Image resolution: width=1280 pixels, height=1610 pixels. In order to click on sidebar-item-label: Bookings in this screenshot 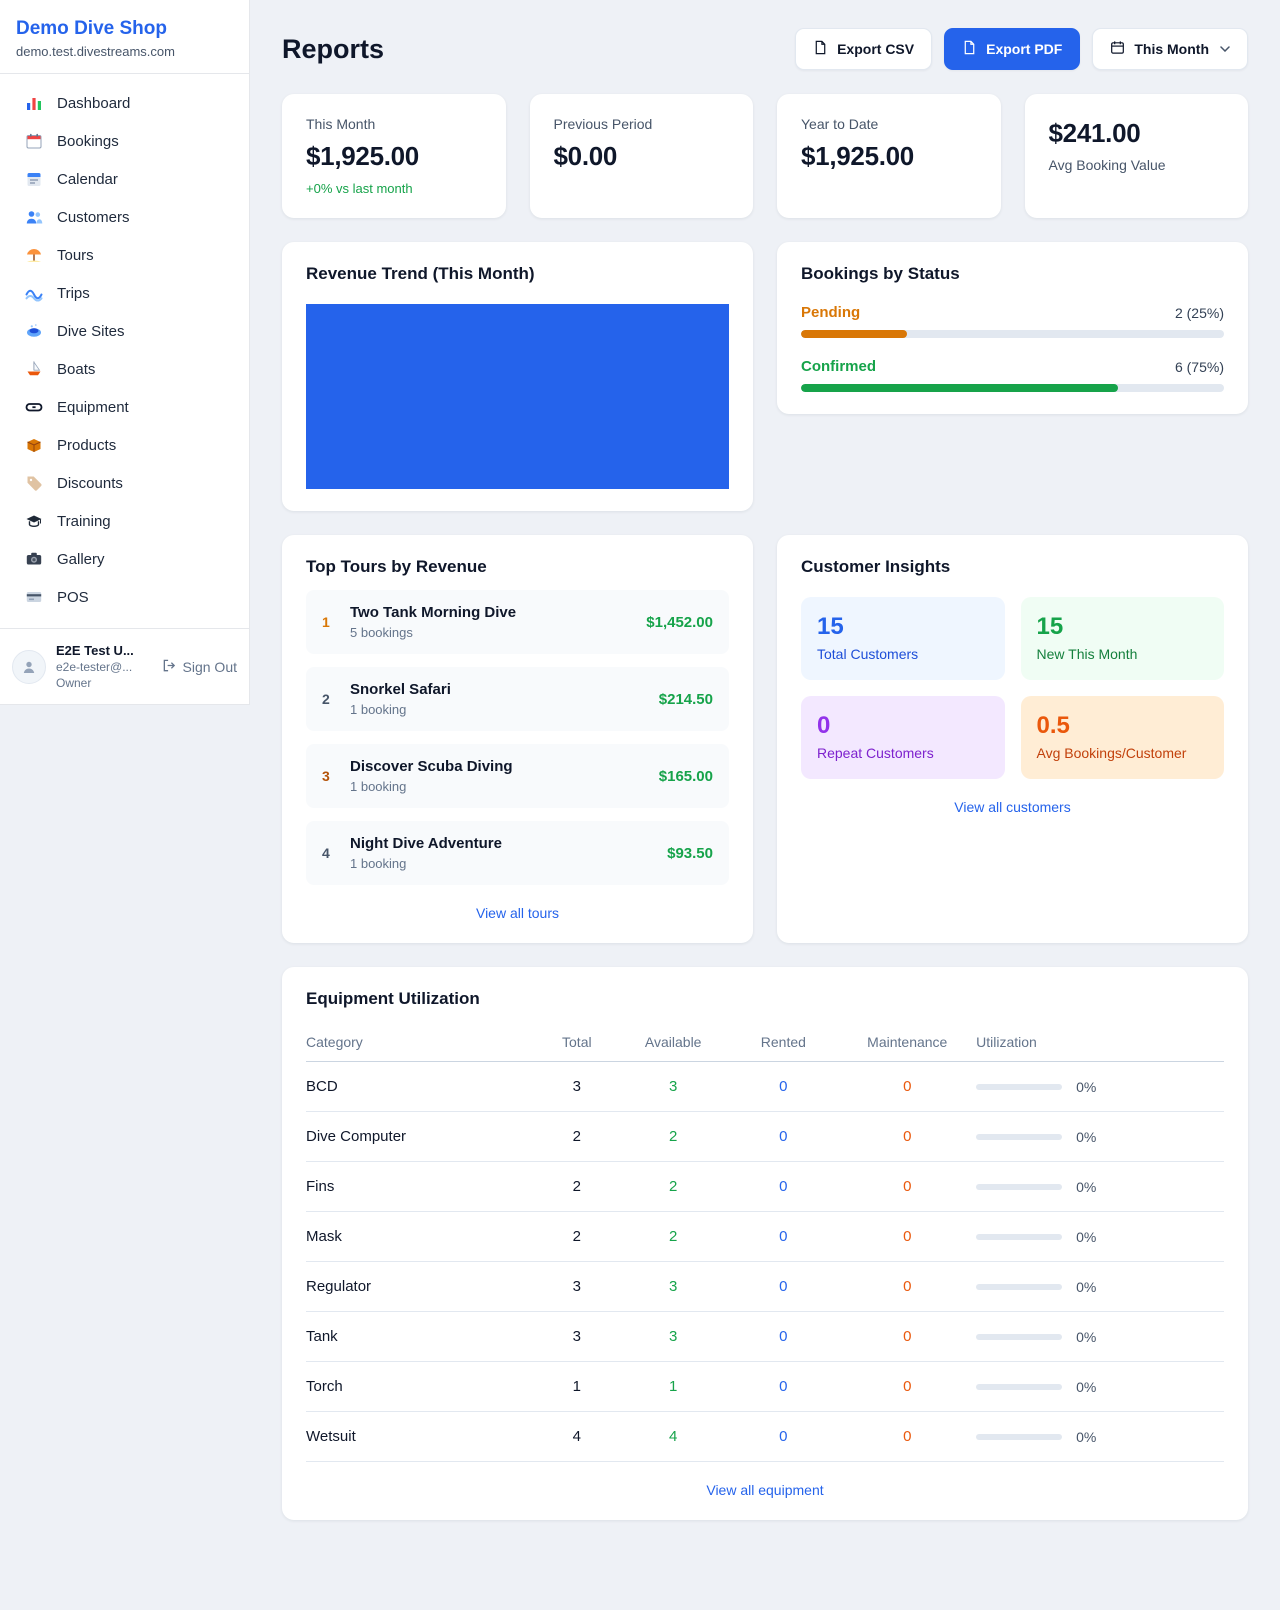, I will do `click(88, 141)`.